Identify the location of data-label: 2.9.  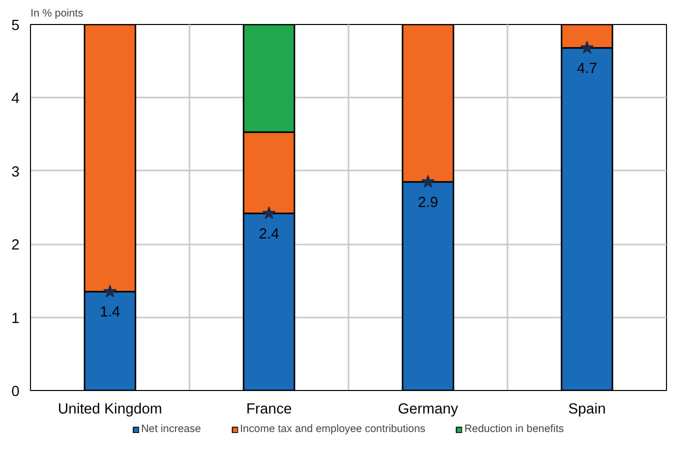
(428, 202).